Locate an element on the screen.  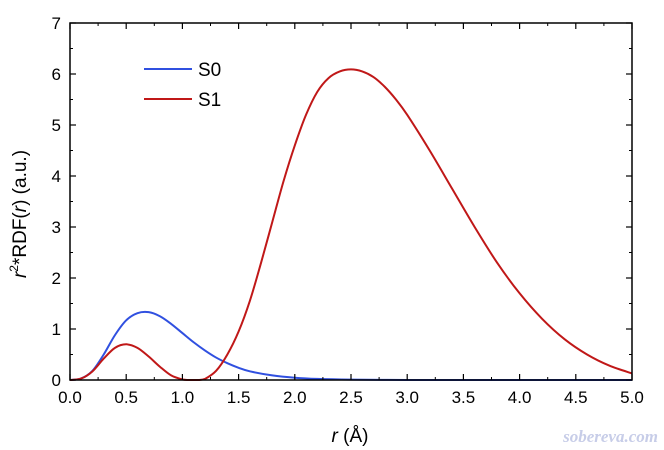
x-tick-label: 2.5 is located at coordinates (351, 397).